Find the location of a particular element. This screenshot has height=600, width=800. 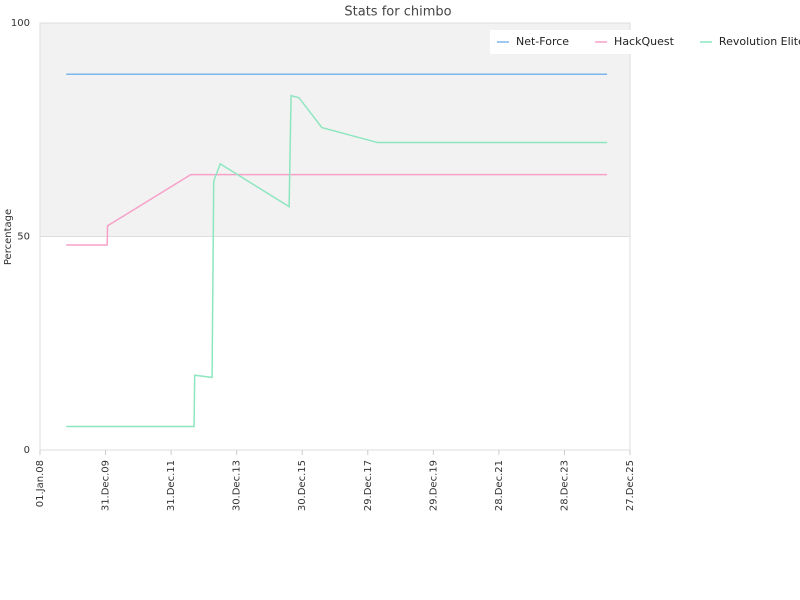

series-line is located at coordinates (337, 209).